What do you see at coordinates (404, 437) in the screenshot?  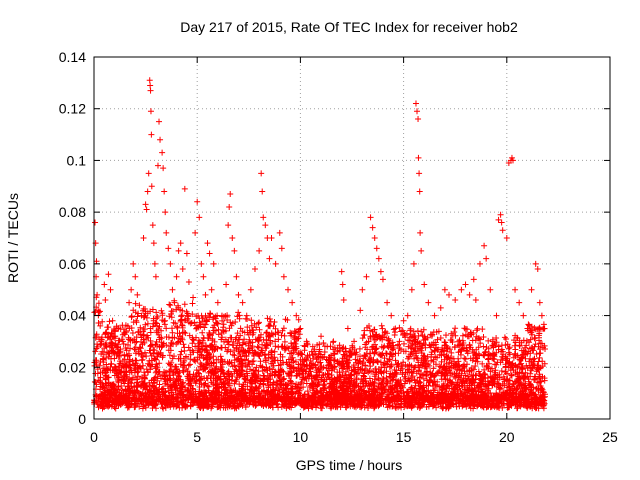 I see `x-tick-label: 15` at bounding box center [404, 437].